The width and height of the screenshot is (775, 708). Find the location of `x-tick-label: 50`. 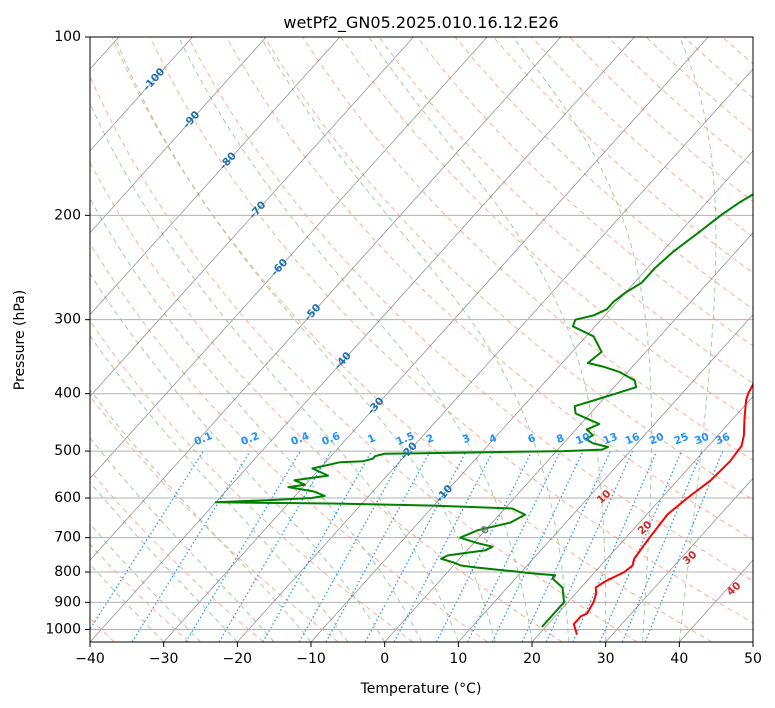

x-tick-label: 50 is located at coordinates (753, 659).